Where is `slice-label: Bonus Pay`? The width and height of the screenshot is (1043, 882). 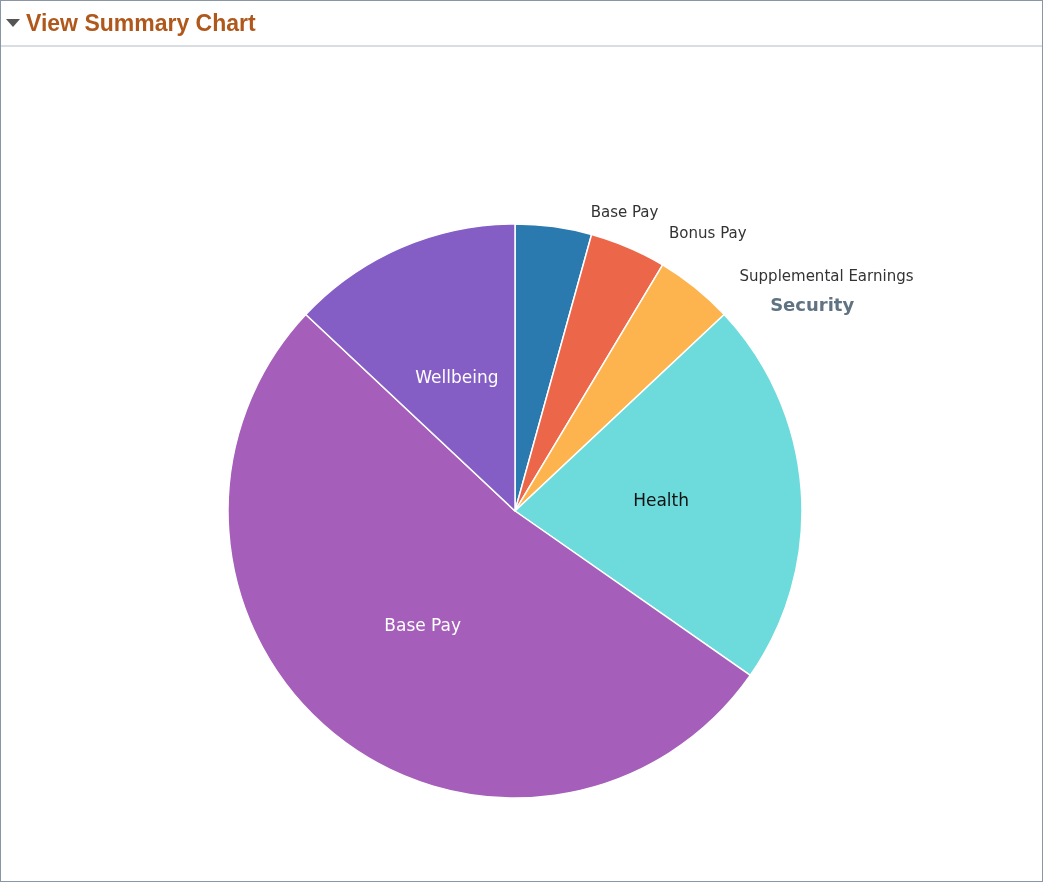
slice-label: Bonus Pay is located at coordinates (708, 233).